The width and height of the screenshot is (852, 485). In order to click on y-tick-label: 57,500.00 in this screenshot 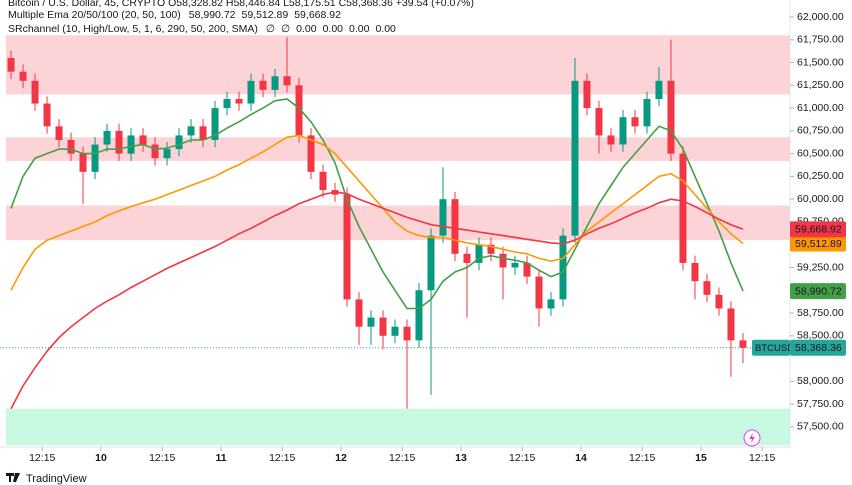, I will do `click(820, 427)`.